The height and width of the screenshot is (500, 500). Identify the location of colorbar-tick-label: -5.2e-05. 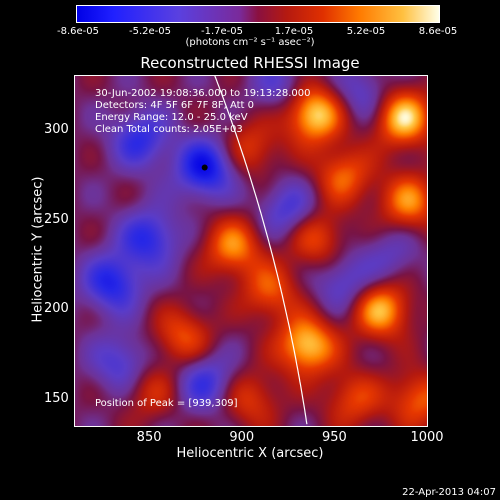
(150, 31).